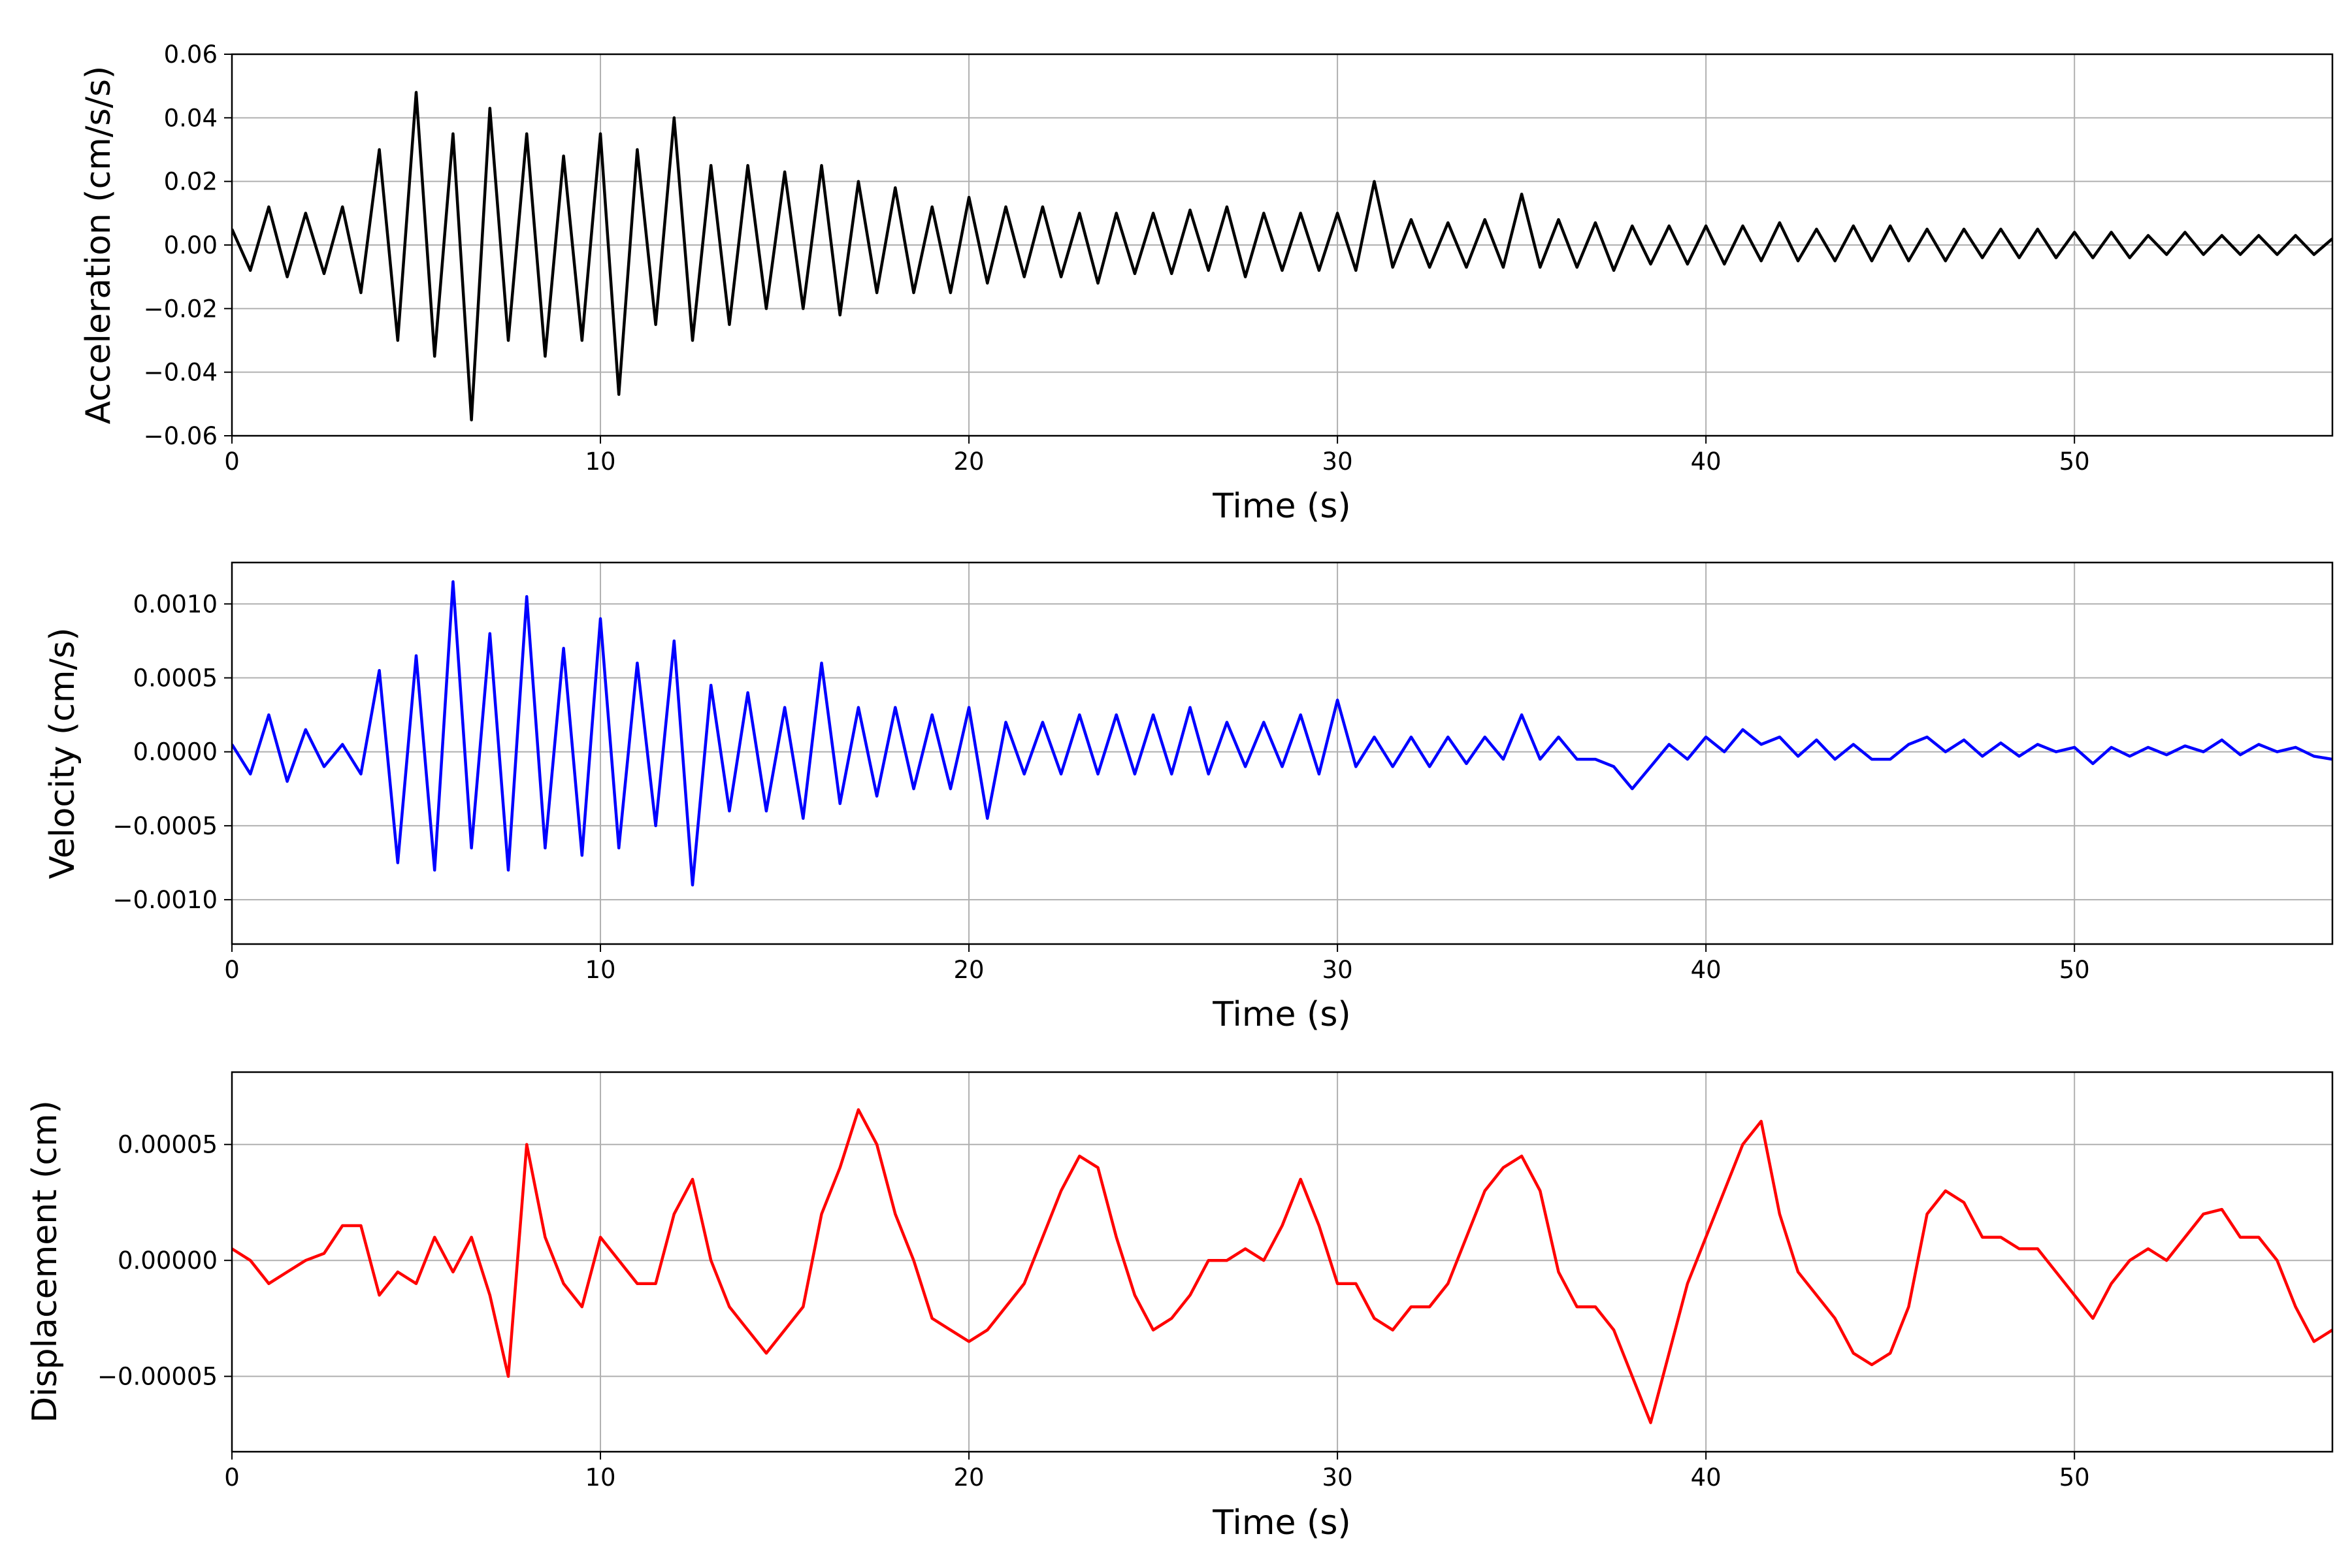  Describe the element at coordinates (969, 462) in the screenshot. I see `acceleration-x-tick-label: 20` at that location.